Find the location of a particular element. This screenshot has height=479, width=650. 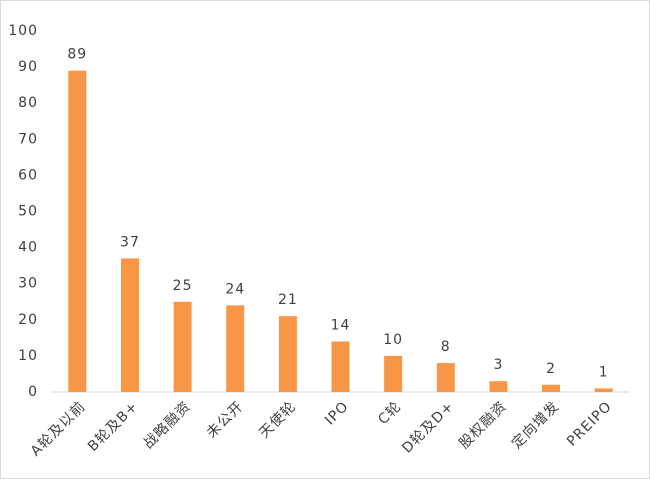

data-label: 8 is located at coordinates (446, 347).